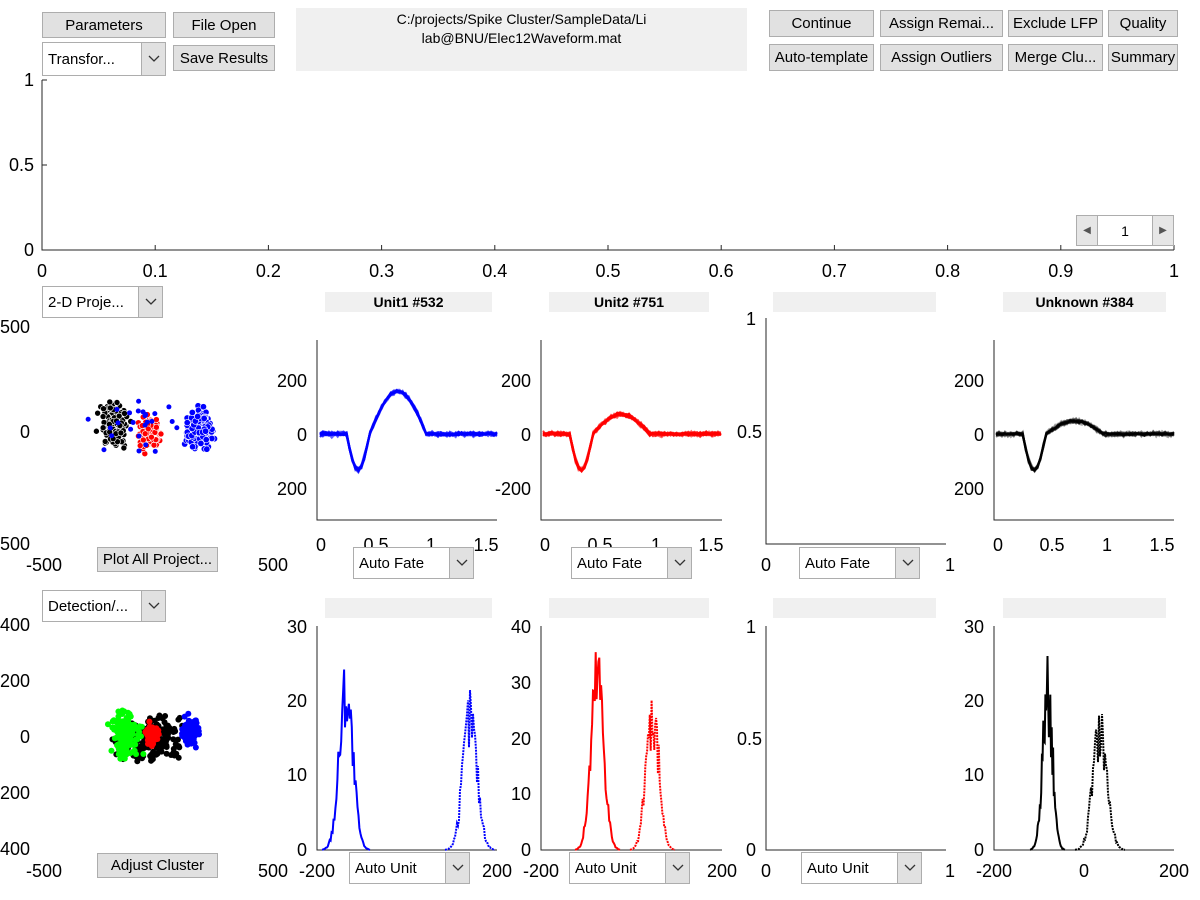  Describe the element at coordinates (521, 739) in the screenshot. I see `h2-ytick-3: 20` at that location.